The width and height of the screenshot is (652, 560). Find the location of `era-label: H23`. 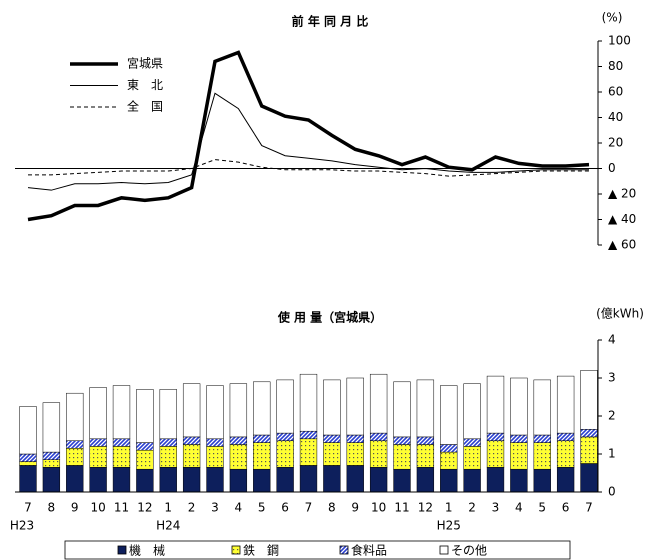

era-label: H23 is located at coordinates (22, 526).